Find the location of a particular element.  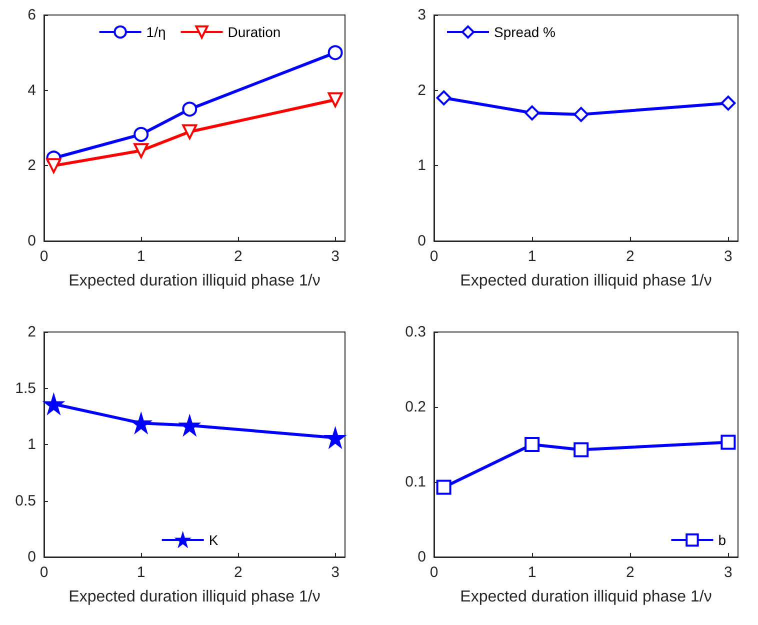

y-tick-label: 0.3 is located at coordinates (415, 332).